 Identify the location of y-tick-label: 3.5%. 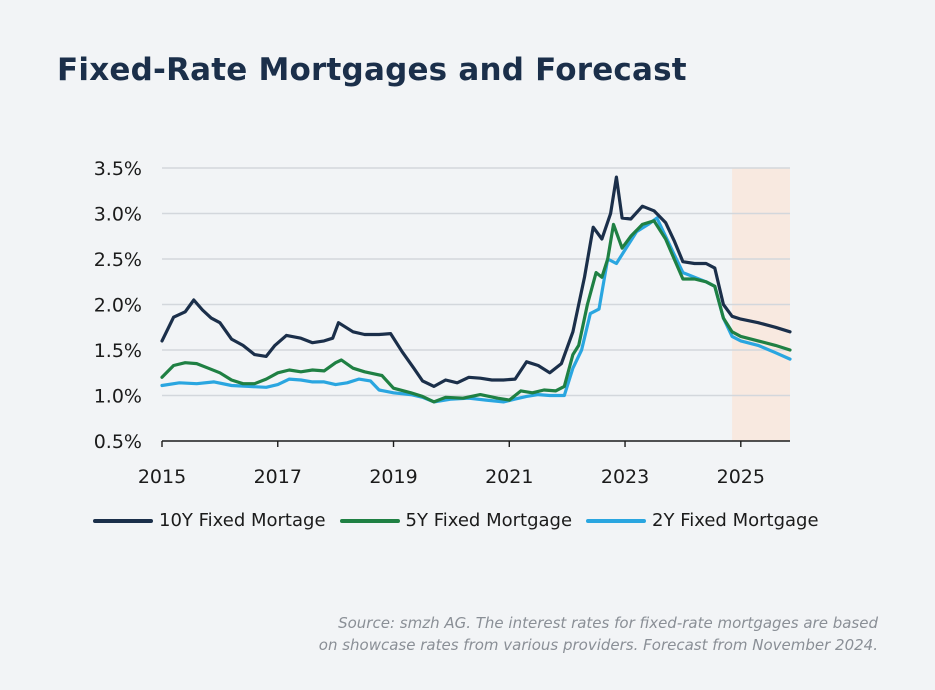
(118, 169).